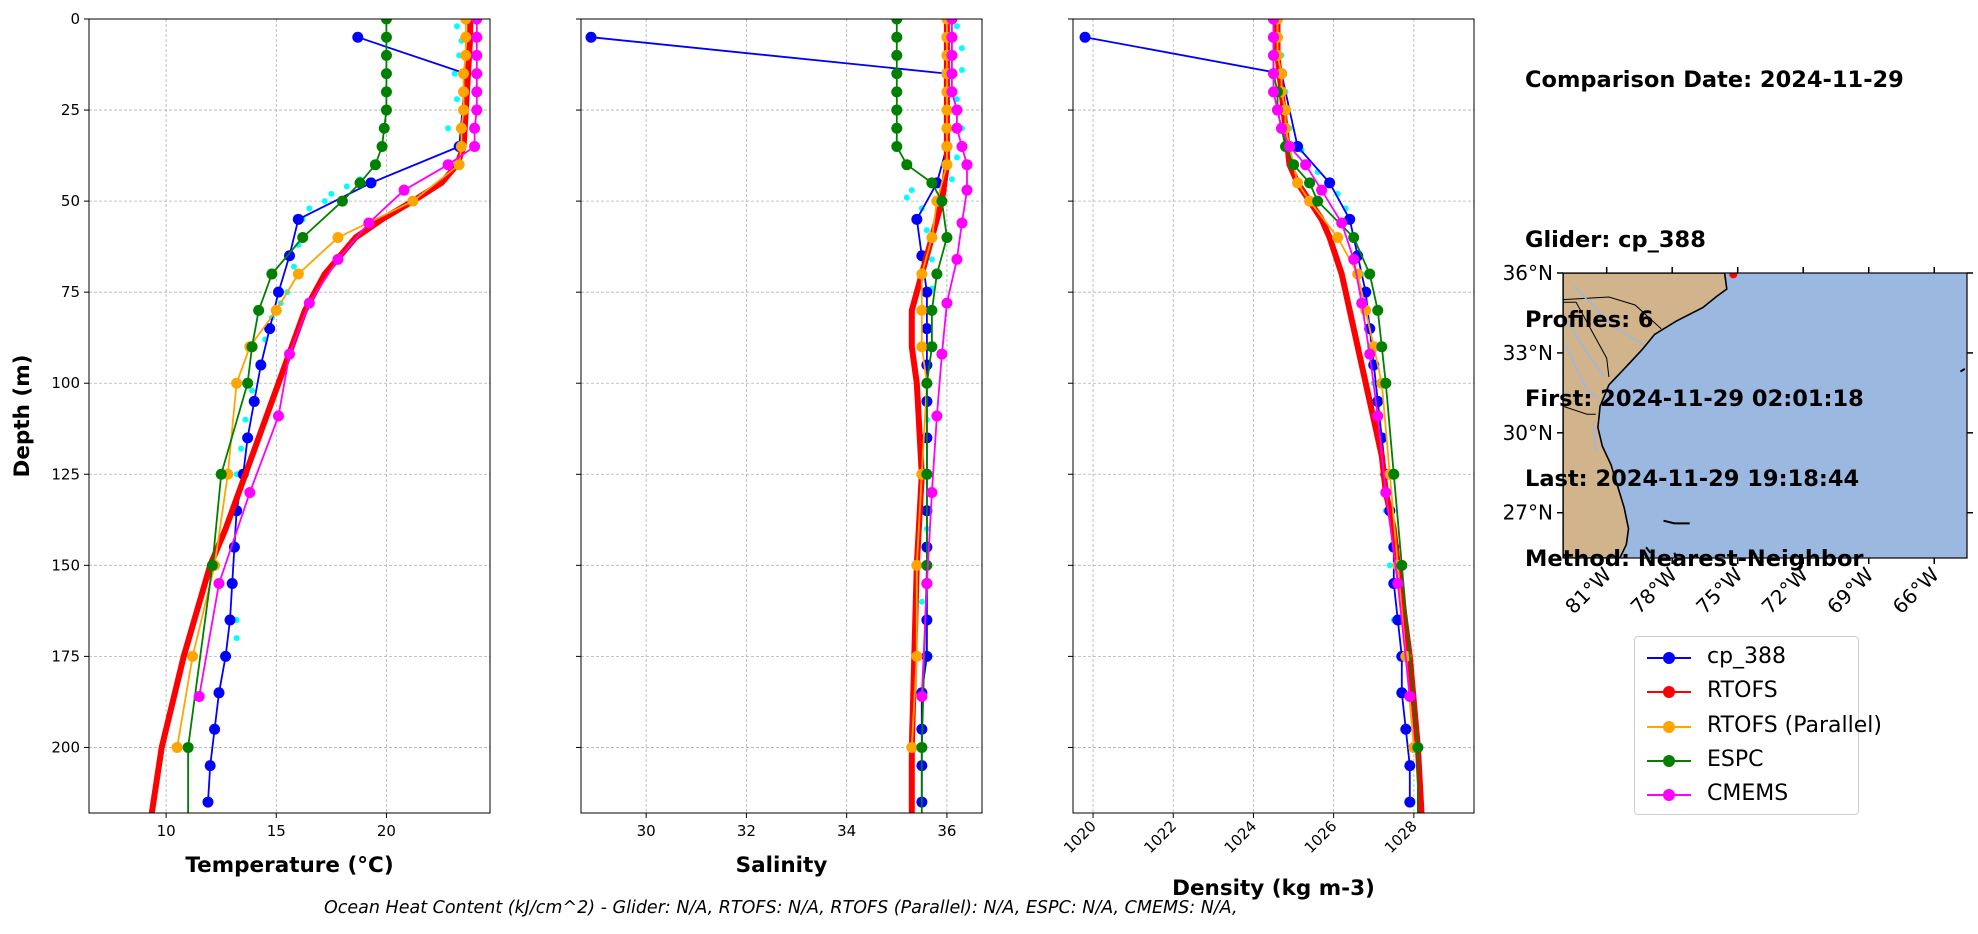 The height and width of the screenshot is (934, 1978). Describe the element at coordinates (338, 358) in the screenshot. I see `series-line-cmems` at that location.